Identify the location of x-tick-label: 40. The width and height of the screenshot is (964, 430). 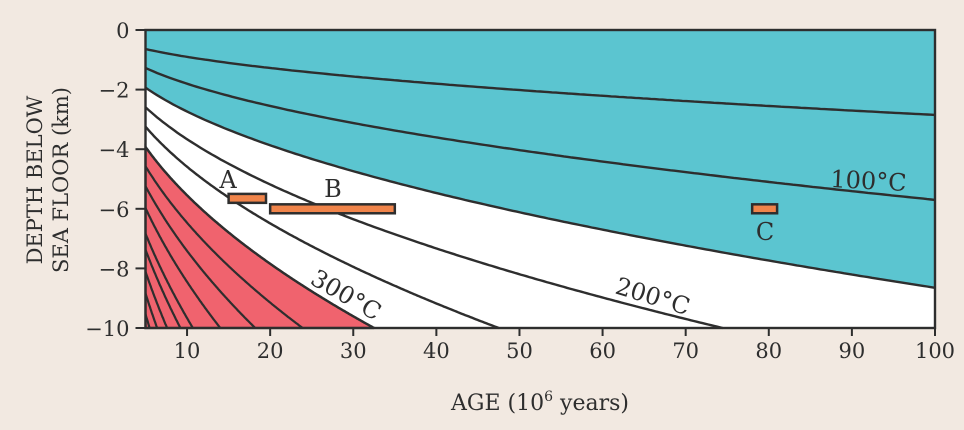
(436, 351).